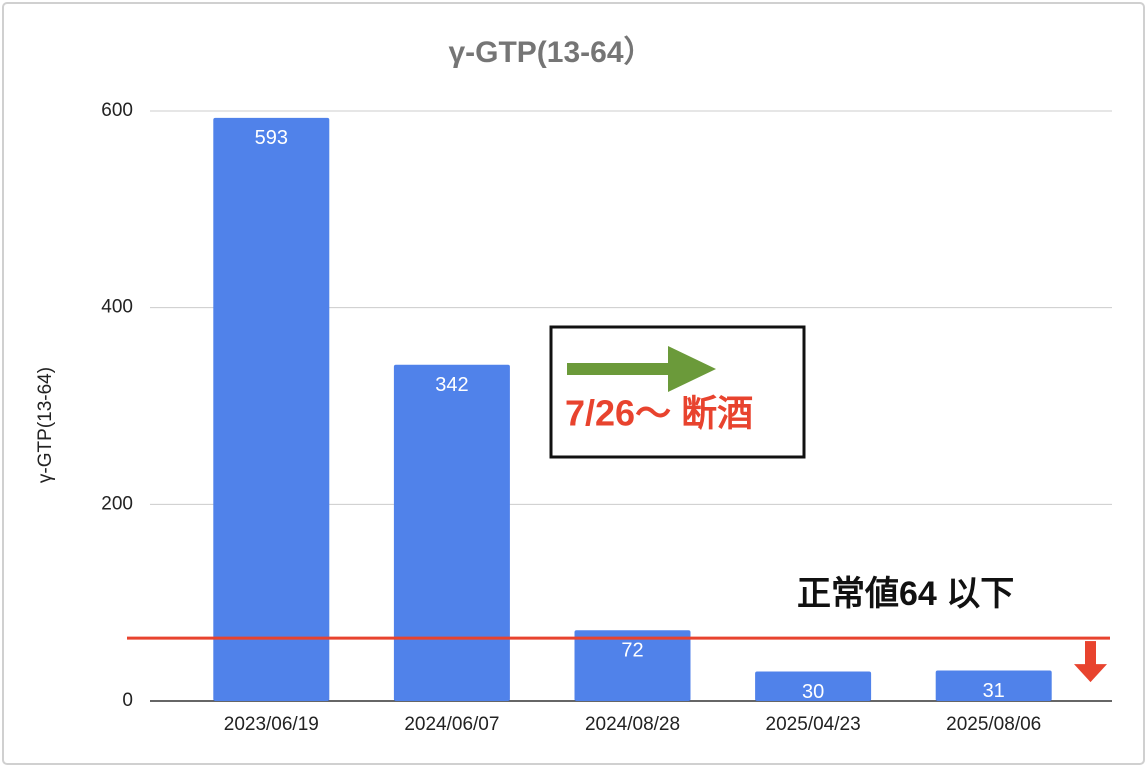 This screenshot has width=1148, height=768. I want to click on annotation-text: 7/26〜 断酒, so click(659, 413).